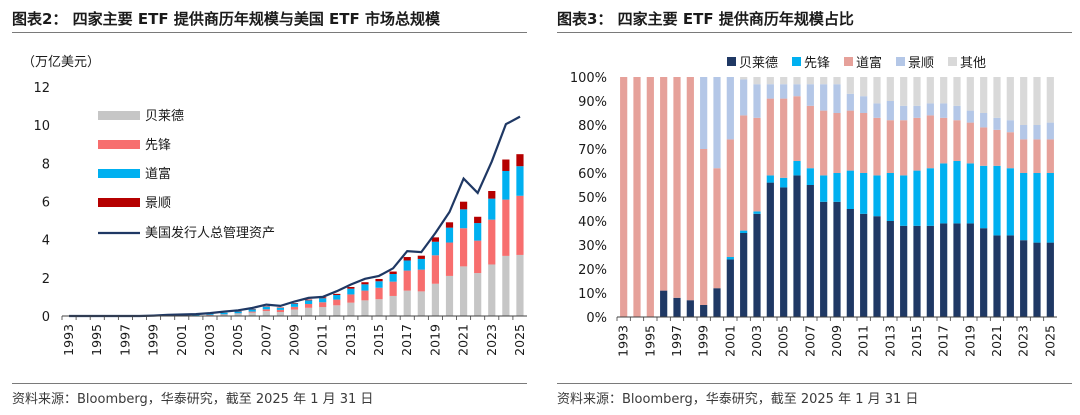 The width and height of the screenshot is (1080, 415). Describe the element at coordinates (492, 195) in the screenshot. I see `bar-景顺-2023` at that location.